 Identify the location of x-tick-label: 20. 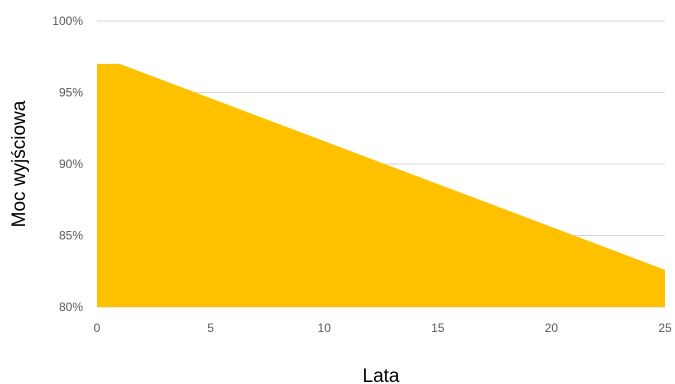
(552, 328).